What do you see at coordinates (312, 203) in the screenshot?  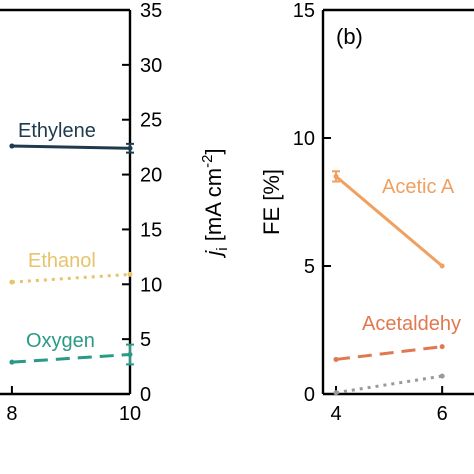 I see `panel-b-y-ticks: 0 5 10 15` at bounding box center [312, 203].